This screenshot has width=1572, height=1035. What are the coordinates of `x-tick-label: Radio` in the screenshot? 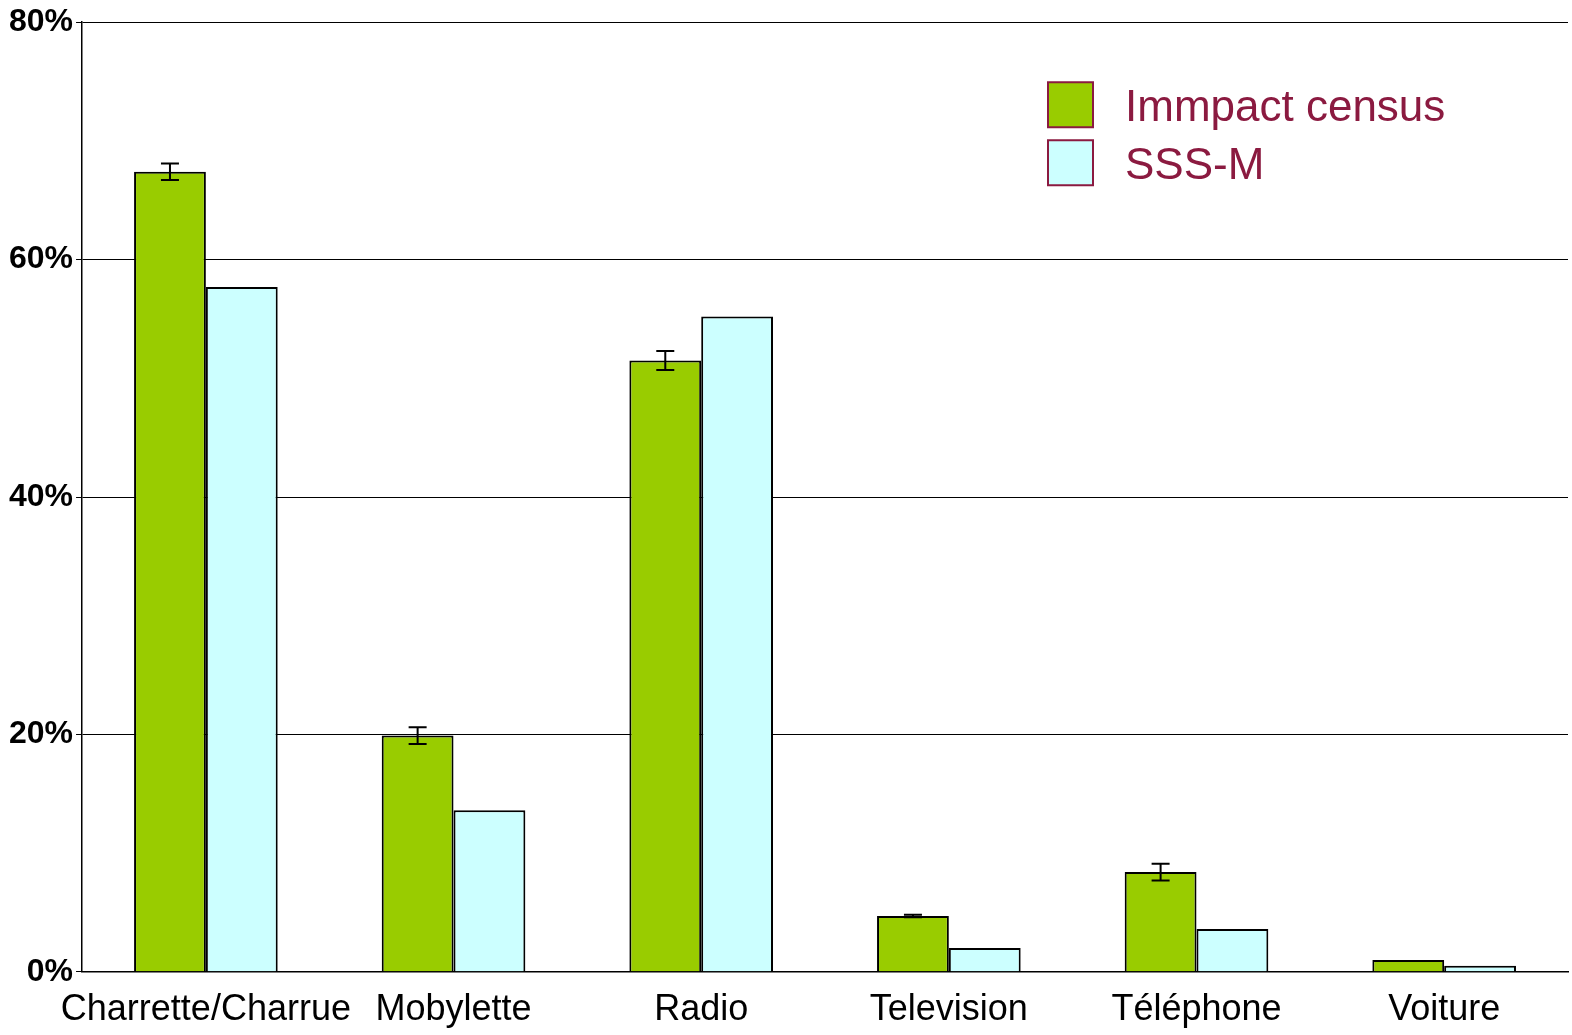 It's located at (701, 1008).